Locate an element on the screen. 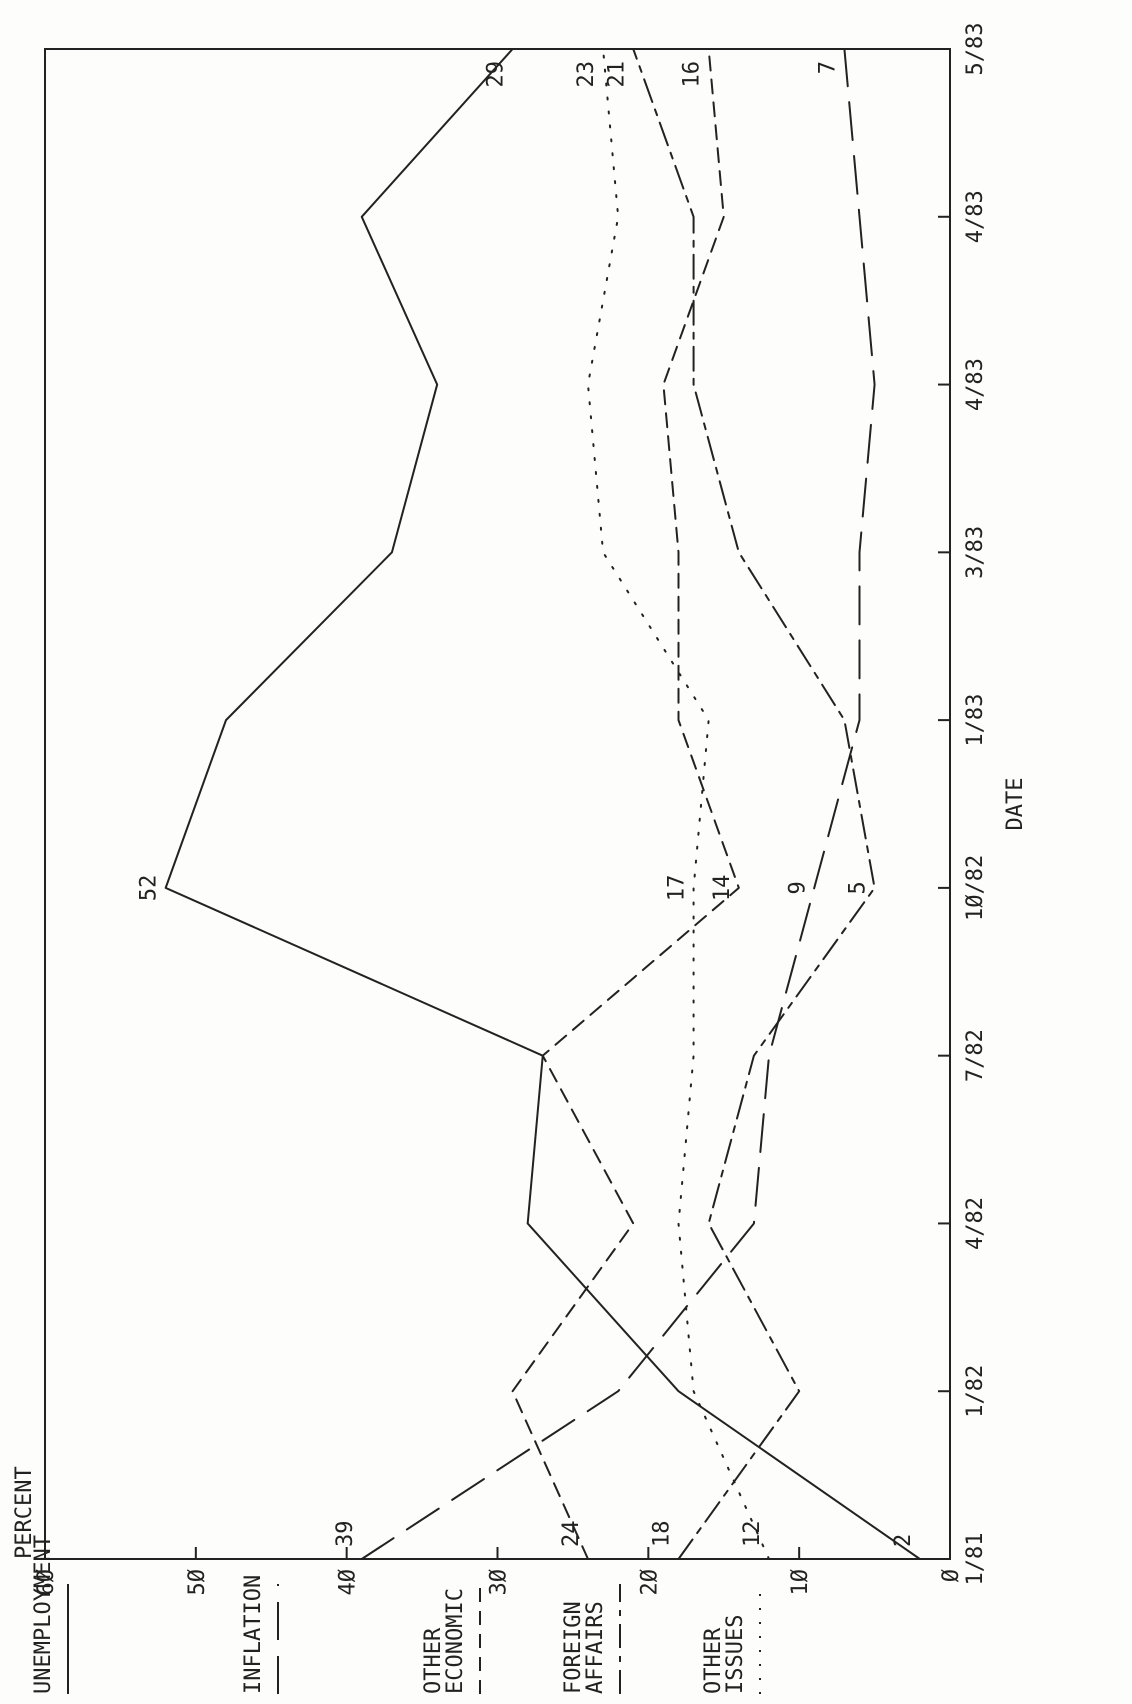 This screenshot has height=1704, width=1132. data-label: 9 is located at coordinates (797, 887).